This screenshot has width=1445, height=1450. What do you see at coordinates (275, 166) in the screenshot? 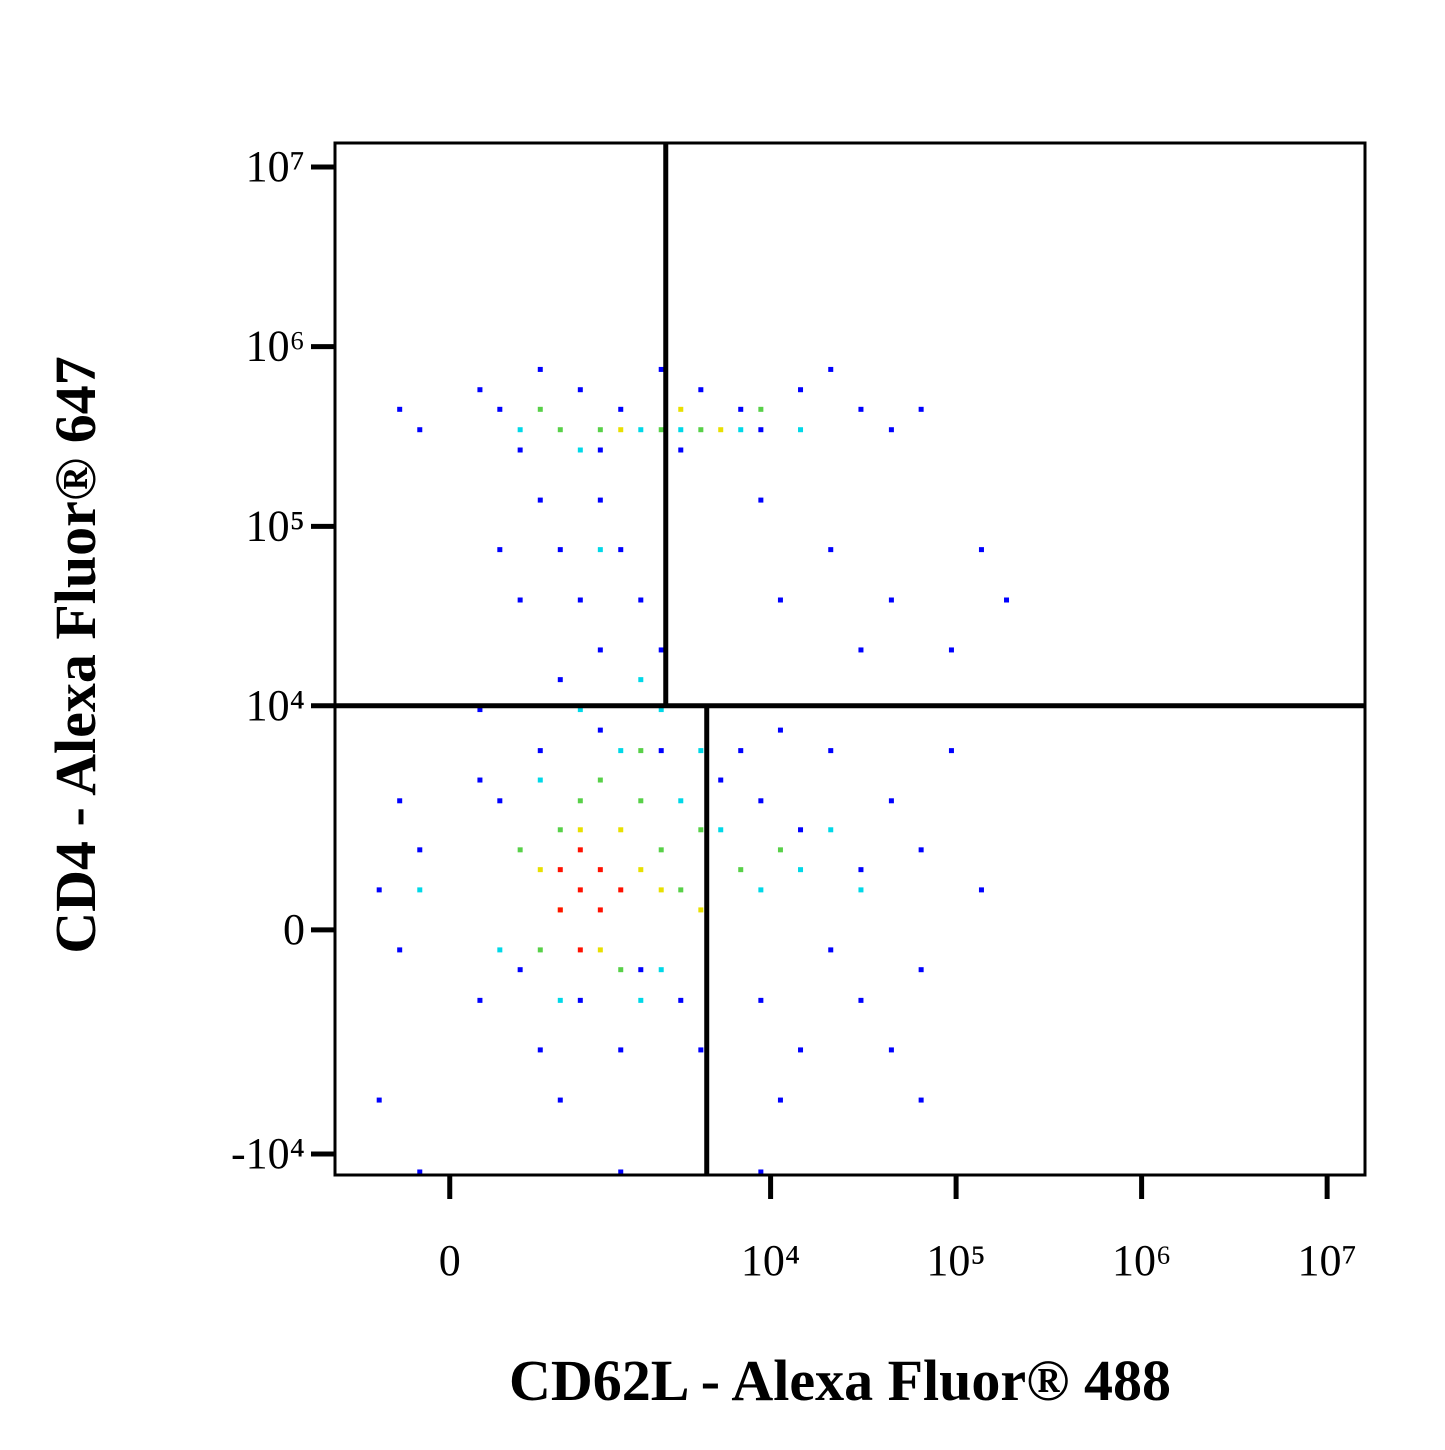
I see `y-tick-label: 10⁷` at bounding box center [275, 166].